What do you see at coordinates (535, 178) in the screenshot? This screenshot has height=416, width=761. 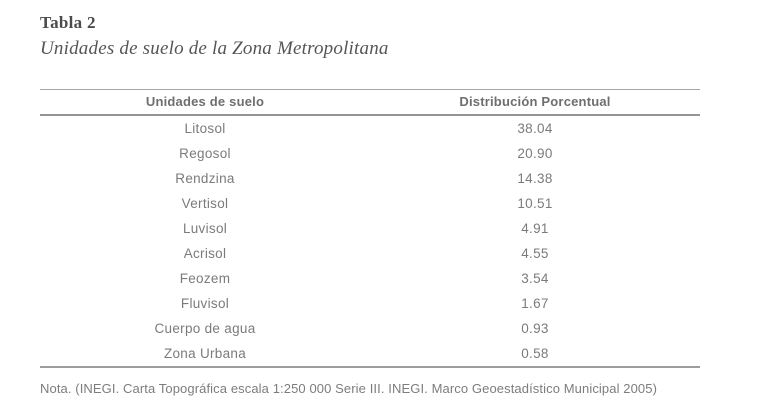 I see `percentage-cell: 14.38` at bounding box center [535, 178].